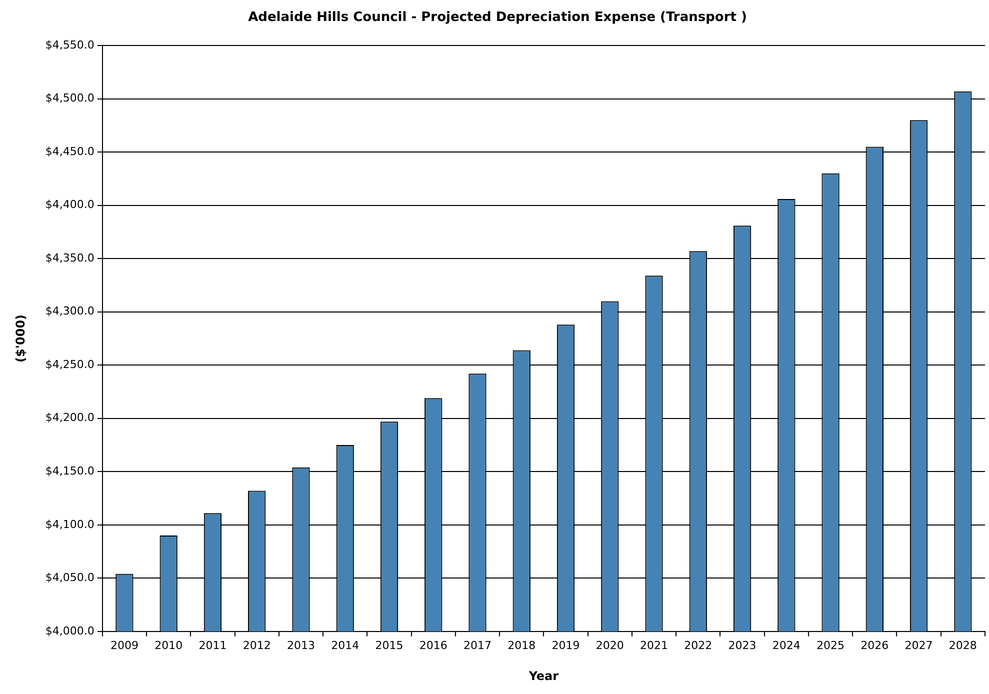 The width and height of the screenshot is (989, 694). I want to click on y-tick-label: $4,500.0, so click(69, 98).